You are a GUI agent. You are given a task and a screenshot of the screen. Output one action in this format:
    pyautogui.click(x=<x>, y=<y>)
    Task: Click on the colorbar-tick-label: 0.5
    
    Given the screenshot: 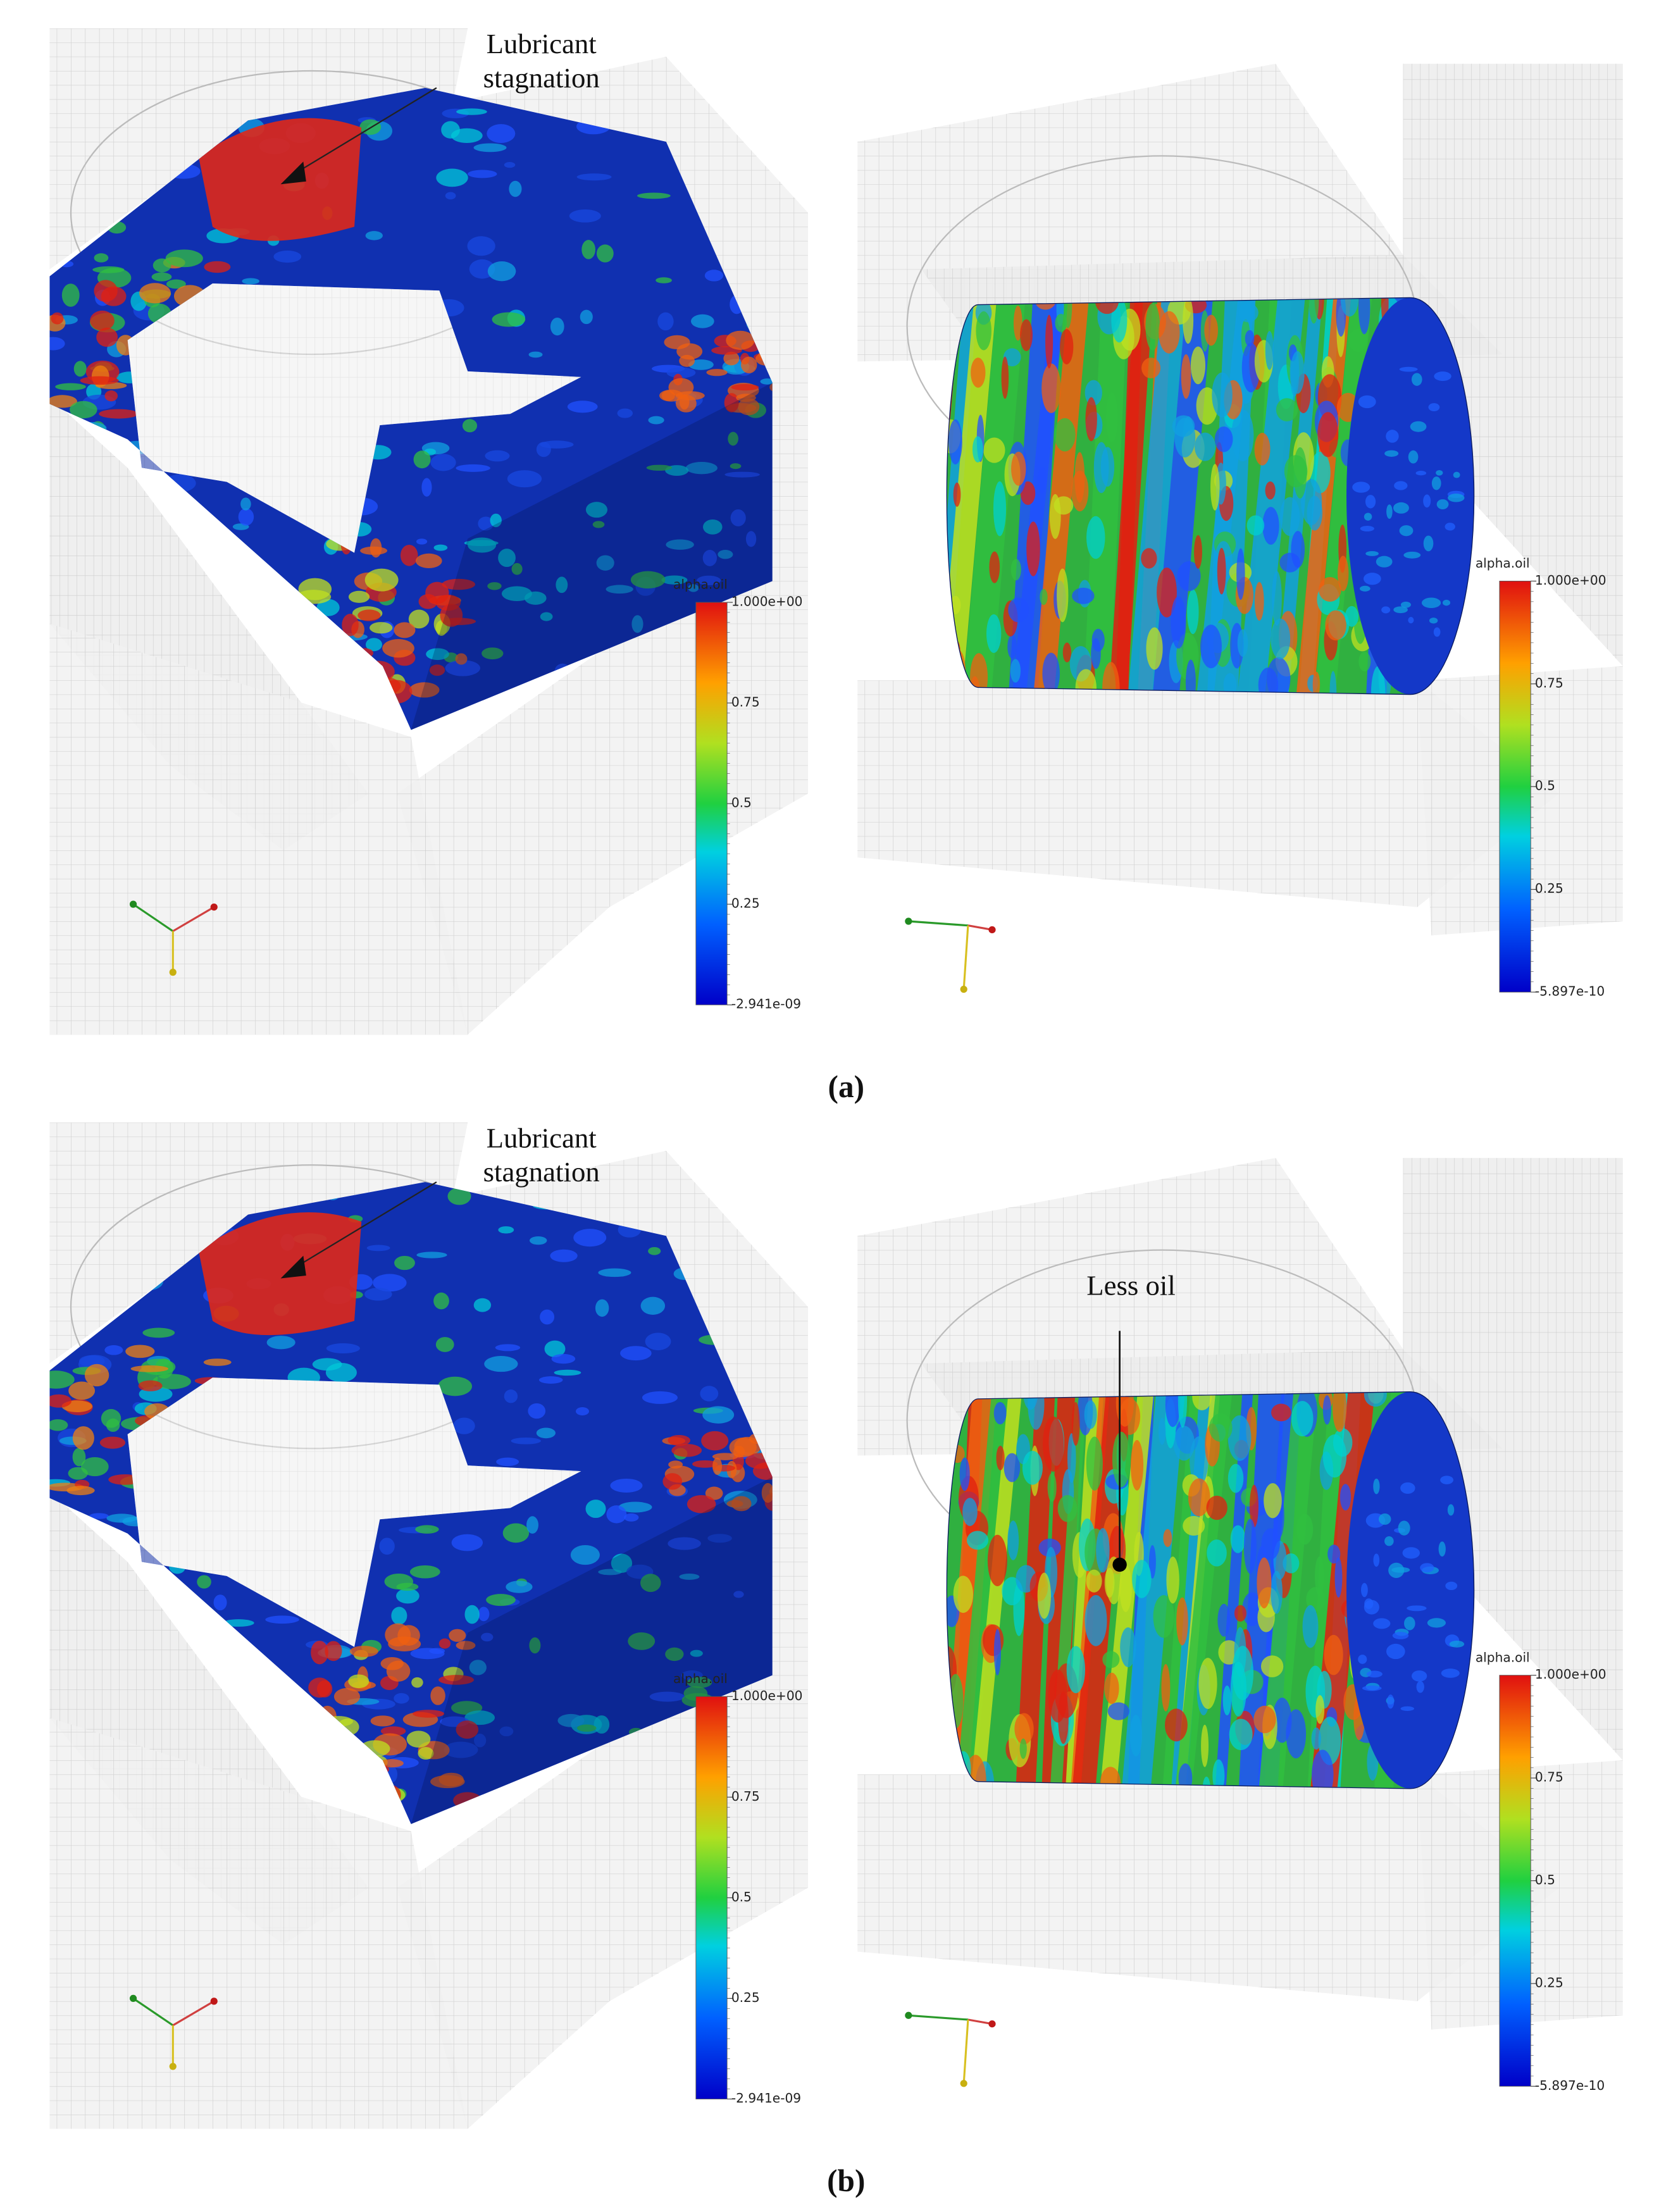 What is the action you would take?
    pyautogui.click(x=1545, y=1879)
    